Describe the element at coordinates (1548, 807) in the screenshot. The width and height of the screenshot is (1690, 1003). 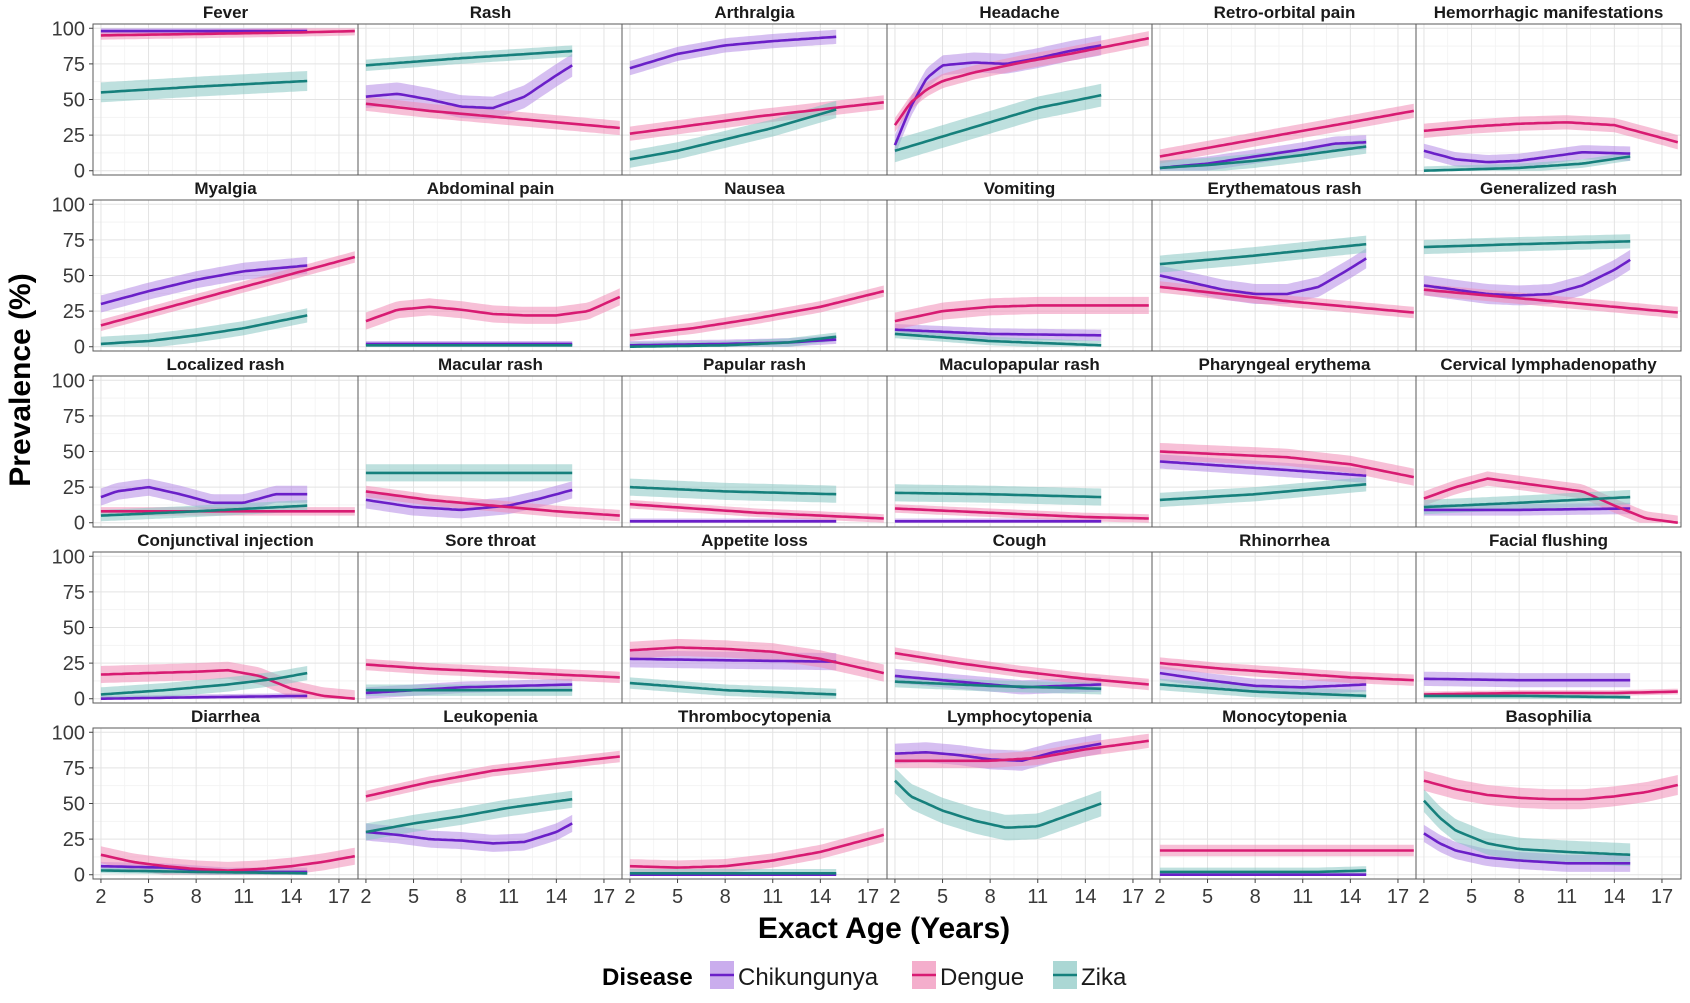
I see `facet-panel: Basophilia 2 5 8 11 14 17` at that location.